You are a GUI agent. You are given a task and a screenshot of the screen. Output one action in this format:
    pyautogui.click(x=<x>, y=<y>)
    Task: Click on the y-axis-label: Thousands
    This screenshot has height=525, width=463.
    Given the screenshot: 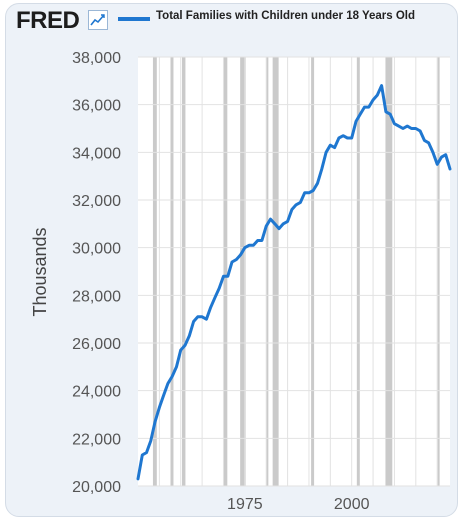 What is the action you would take?
    pyautogui.click(x=40, y=271)
    